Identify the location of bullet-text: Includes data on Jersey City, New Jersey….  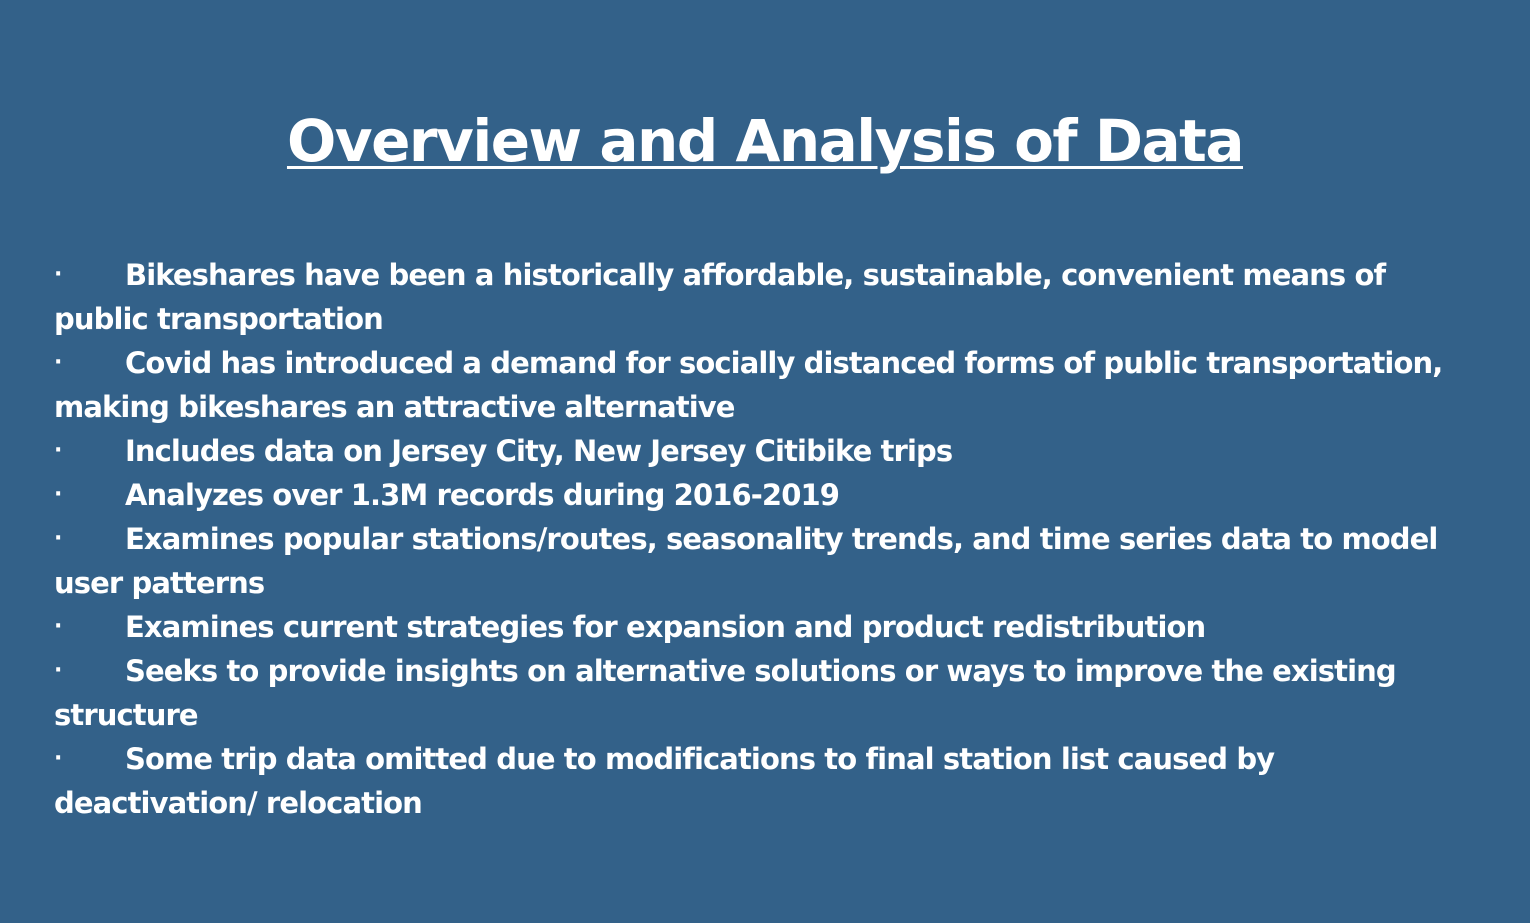
(539, 451).